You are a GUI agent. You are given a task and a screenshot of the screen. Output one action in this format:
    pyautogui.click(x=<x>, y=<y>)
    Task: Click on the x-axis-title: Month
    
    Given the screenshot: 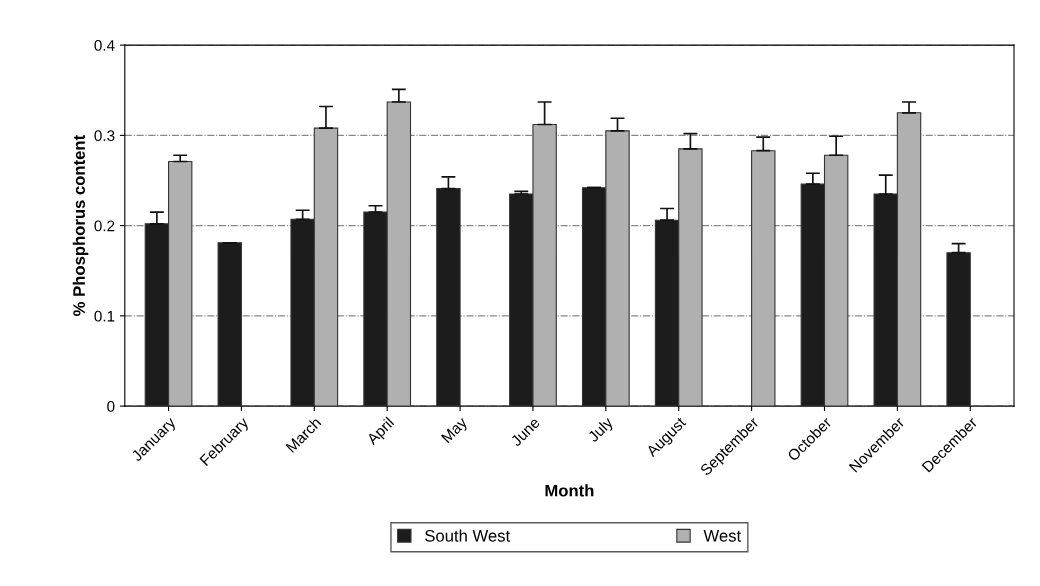 What is the action you would take?
    pyautogui.click(x=569, y=490)
    